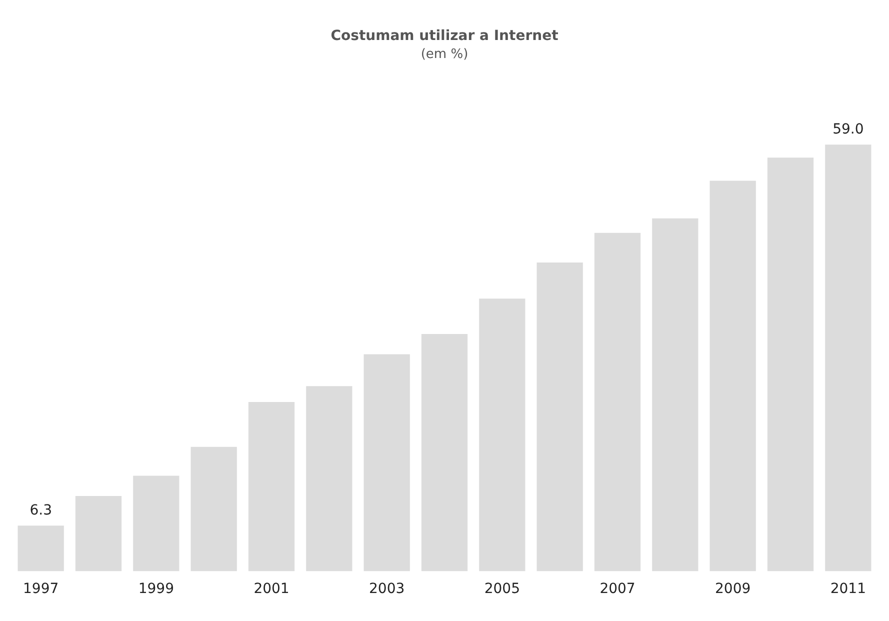 The width and height of the screenshot is (889, 621). I want to click on x-tick-label: 2005, so click(502, 589).